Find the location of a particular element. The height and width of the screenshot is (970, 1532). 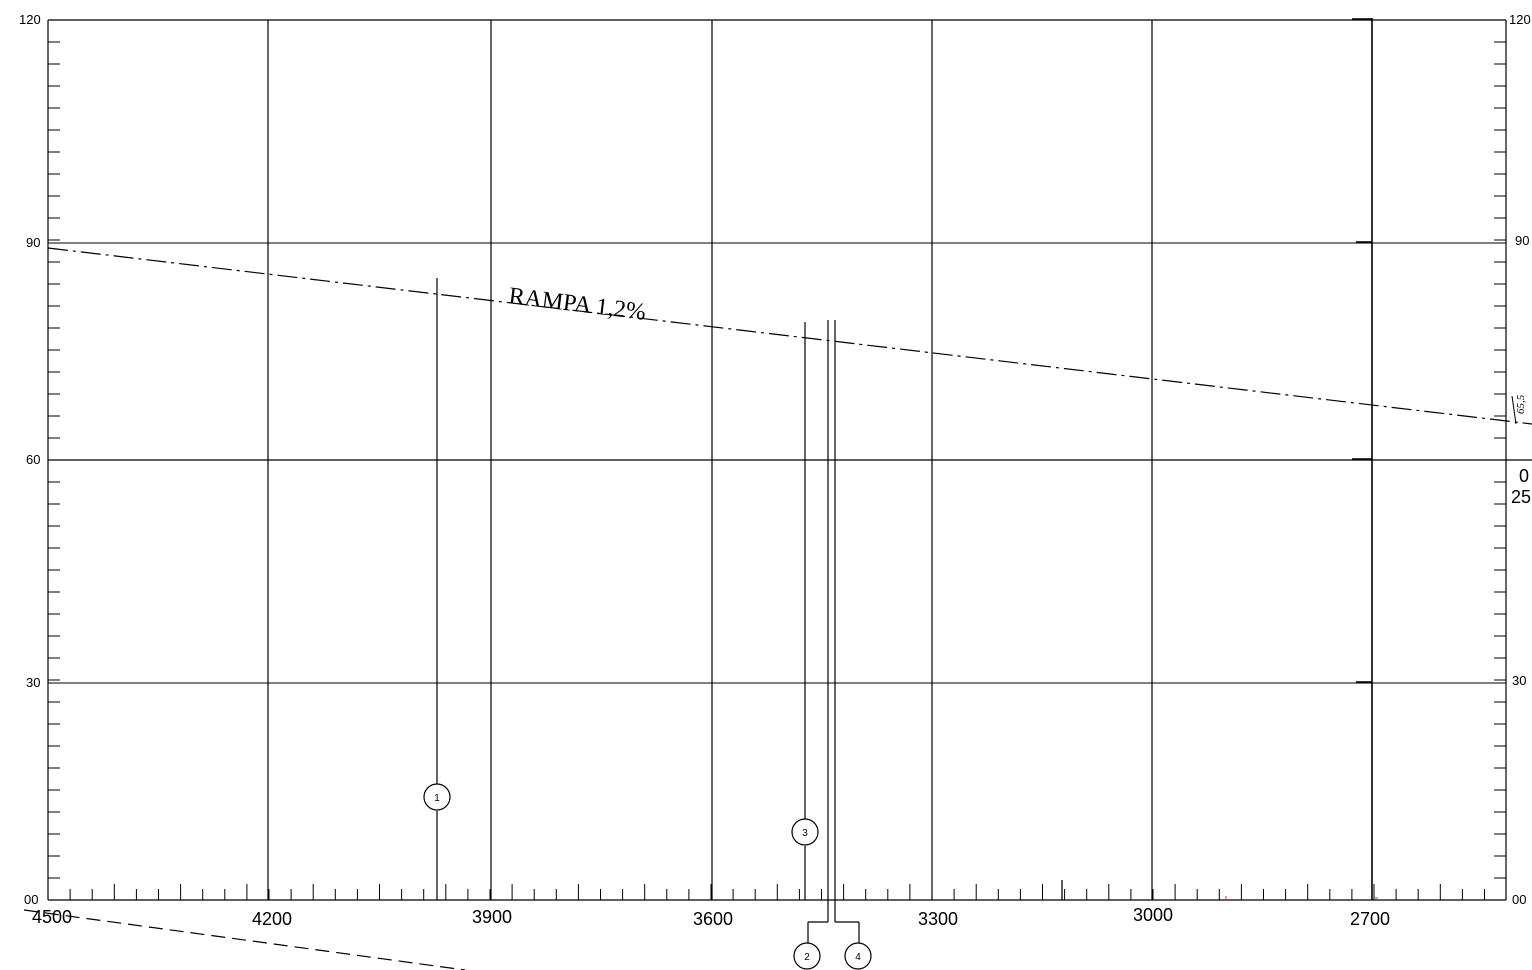

y-label-left-90: 90 is located at coordinates (33, 242).